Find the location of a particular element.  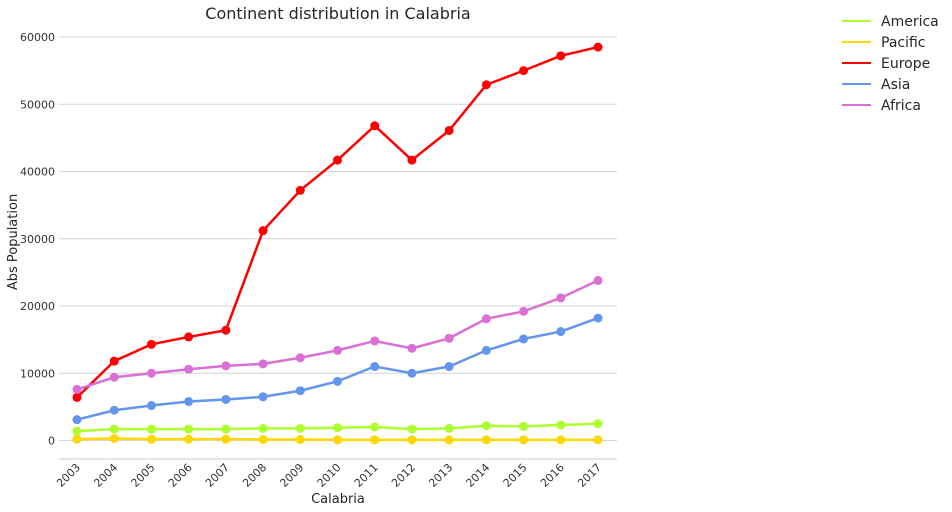

series-america is located at coordinates (337, 427).